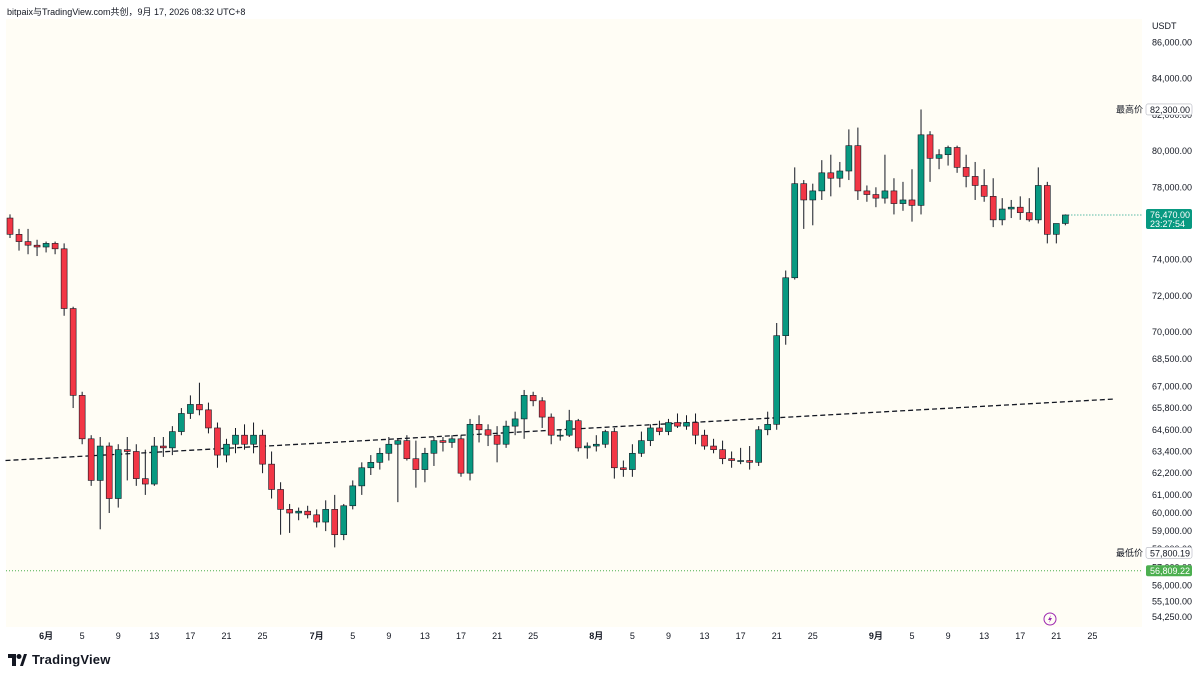  I want to click on tradingview-logo: TradingView, so click(59, 659).